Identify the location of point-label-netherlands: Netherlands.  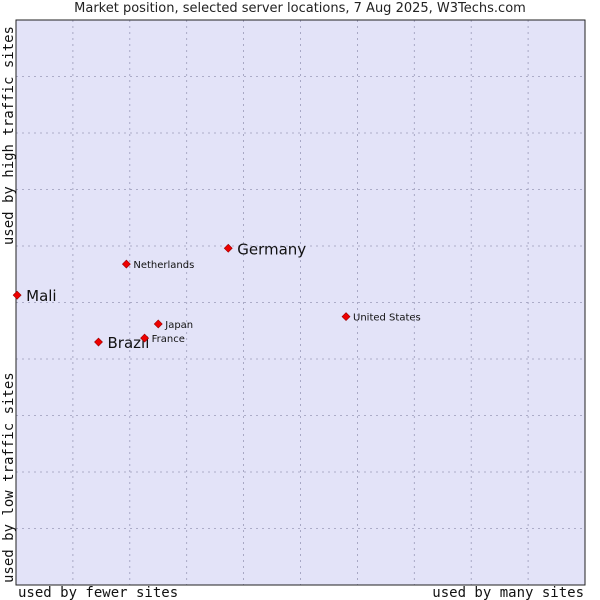
(163, 265).